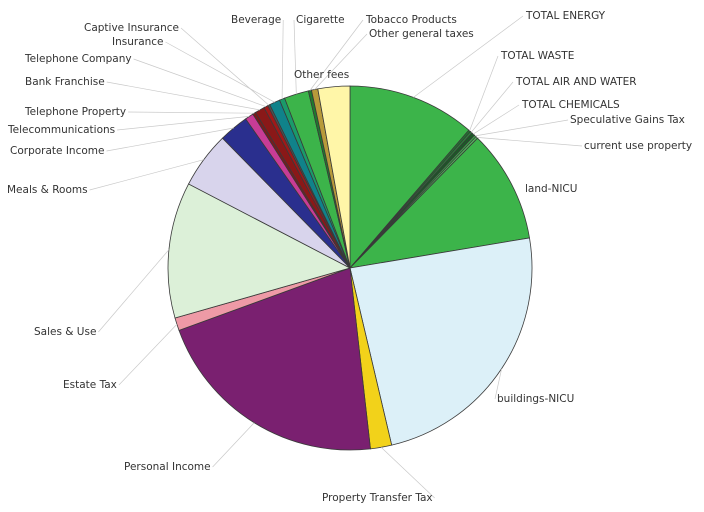 This screenshot has width=704, height=512. Describe the element at coordinates (90, 385) in the screenshot. I see `label-estate-tax: Estate Tax` at that location.